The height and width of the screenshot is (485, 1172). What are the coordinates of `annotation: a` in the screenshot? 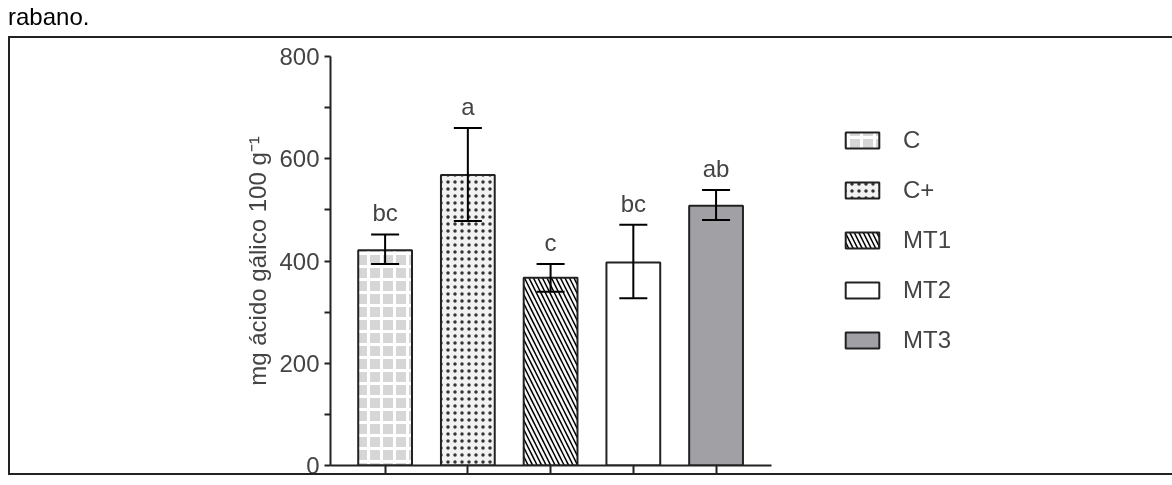 It's located at (468, 107).